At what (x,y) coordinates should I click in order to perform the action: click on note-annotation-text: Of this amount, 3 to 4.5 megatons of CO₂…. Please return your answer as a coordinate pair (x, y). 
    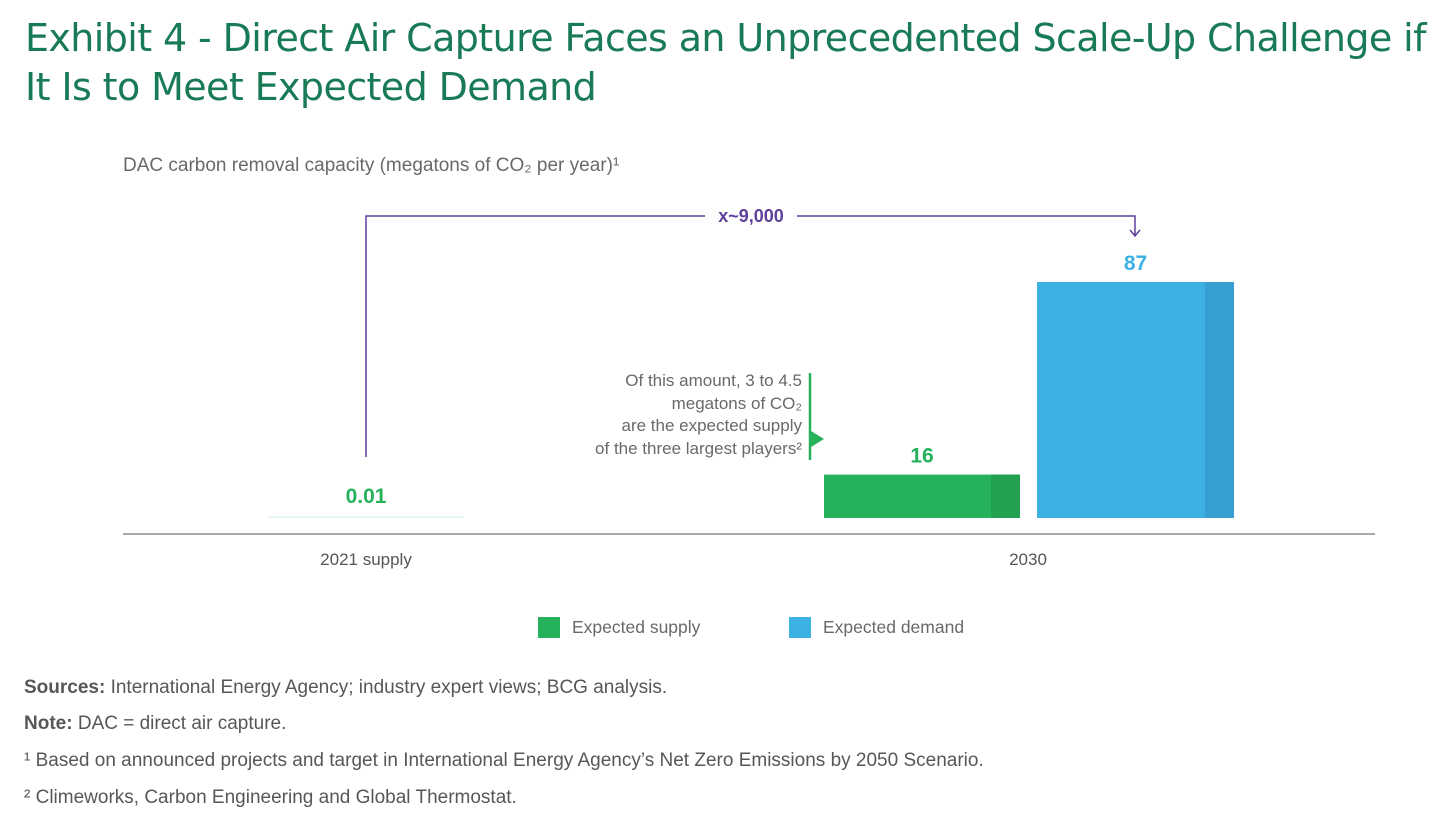
    Looking at the image, I should click on (698, 414).